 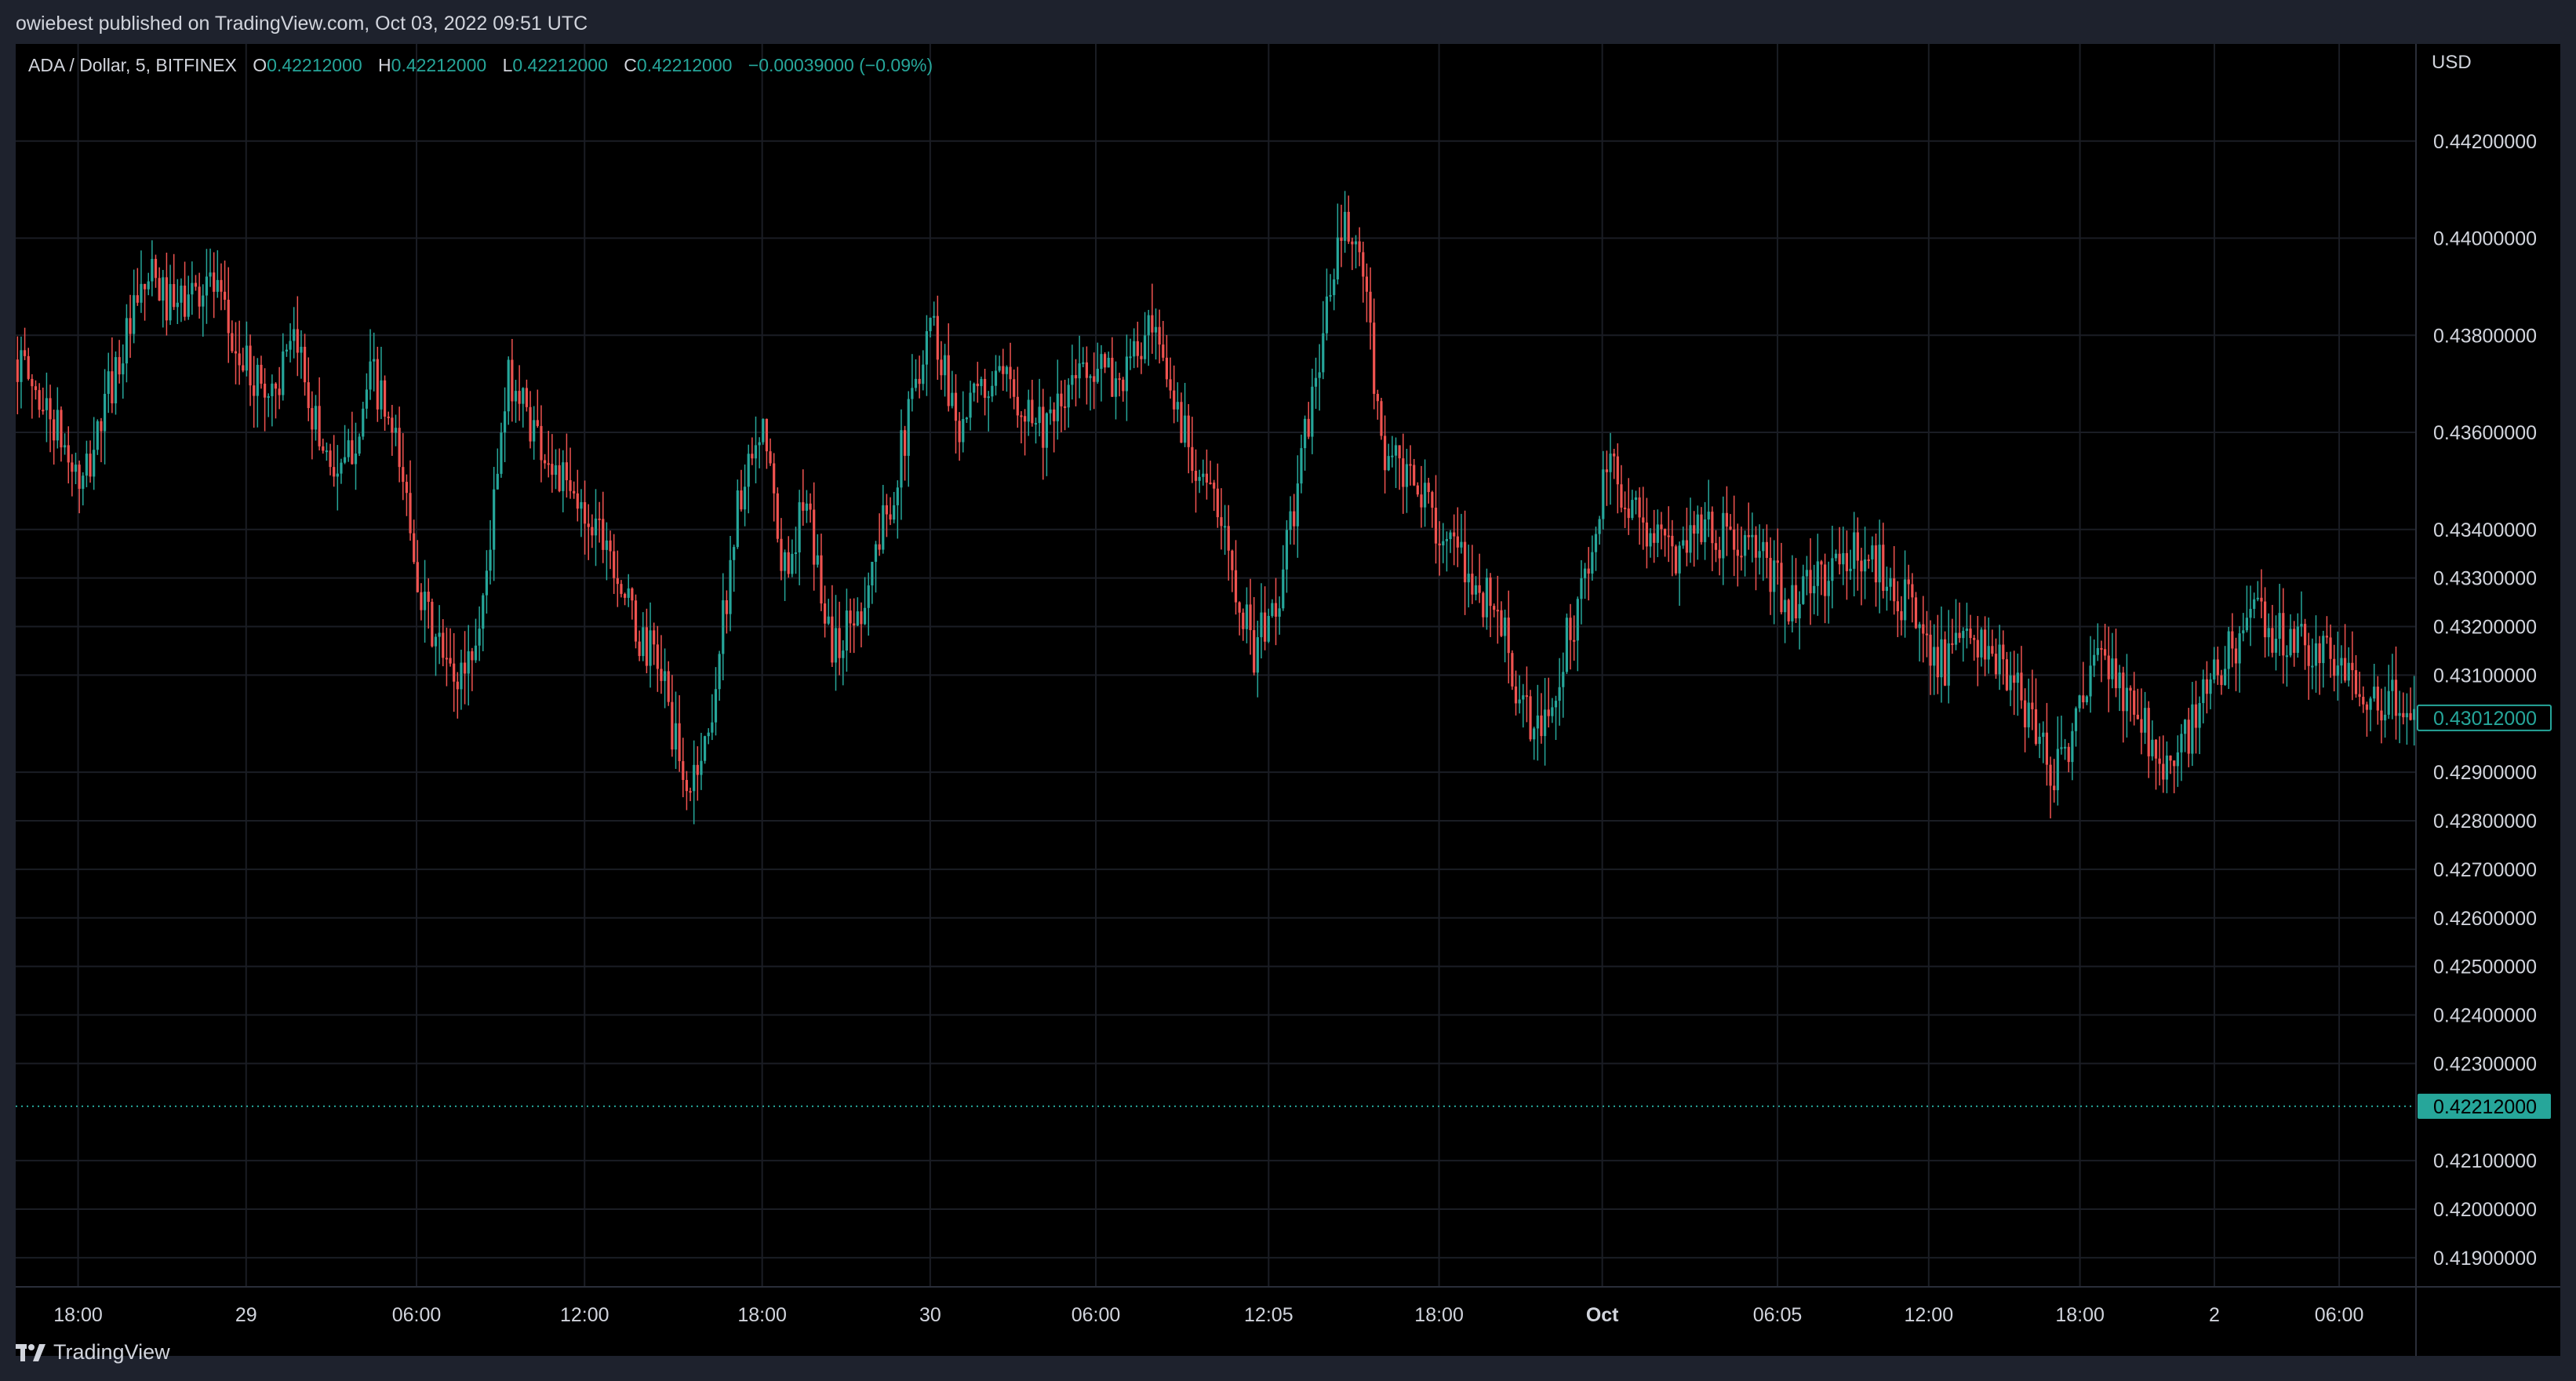 I want to click on legend-symbol: ADA / Dollar, 5, BITFINEX, so click(x=132, y=65).